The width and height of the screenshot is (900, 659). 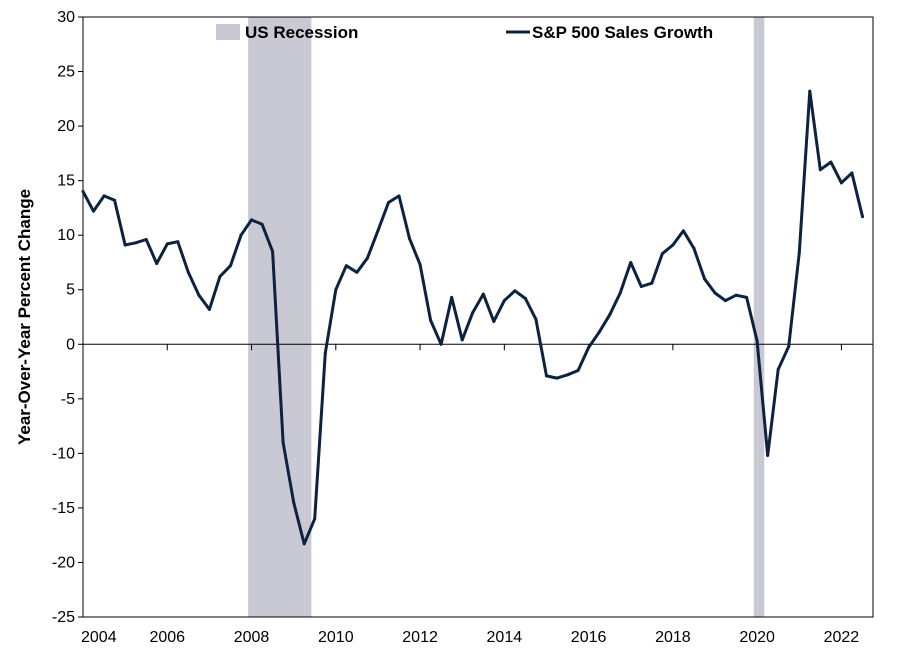 What do you see at coordinates (470, 637) in the screenshot?
I see `x-tick-labels: 2004 2006 2008 2010 2012 2014 2016 2018 2020 2022` at bounding box center [470, 637].